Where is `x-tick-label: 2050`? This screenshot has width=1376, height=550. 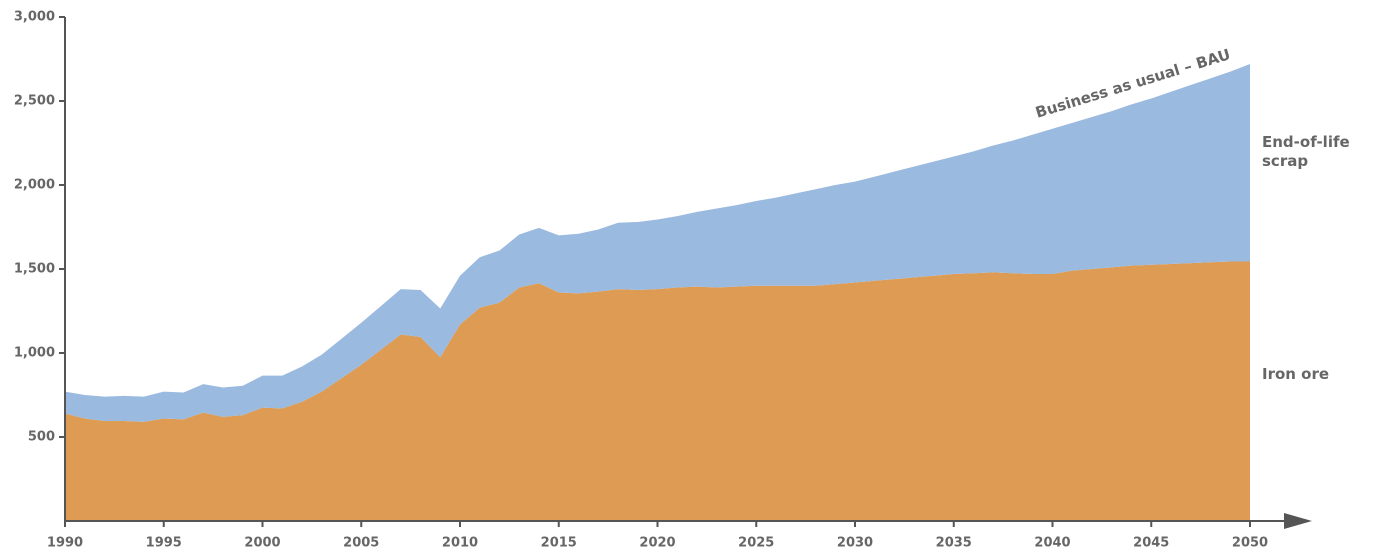 x-tick-label: 2050 is located at coordinates (1250, 543).